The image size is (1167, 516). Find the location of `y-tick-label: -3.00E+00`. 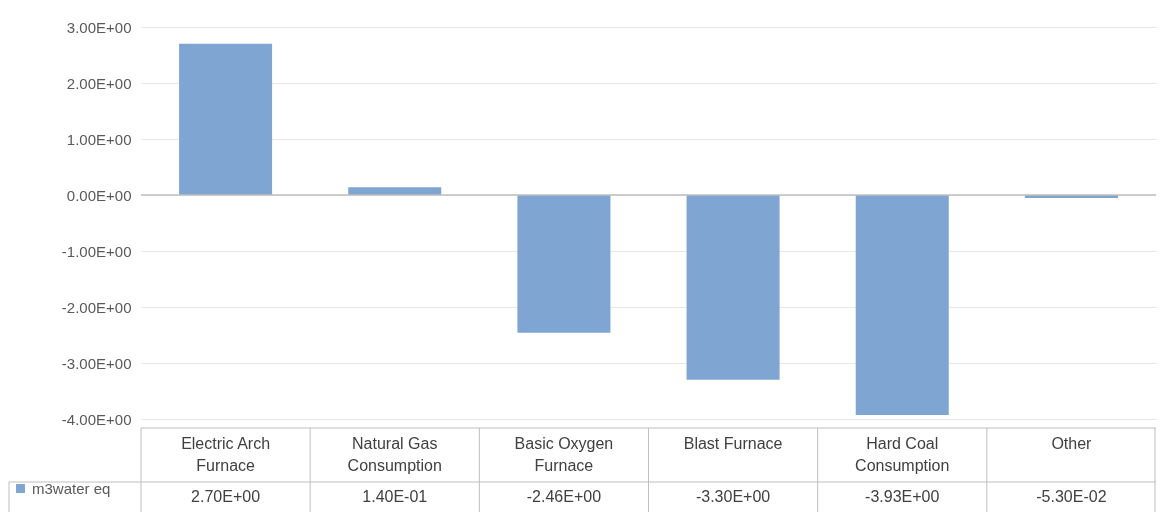

y-tick-label: -3.00E+00 is located at coordinates (96, 363).